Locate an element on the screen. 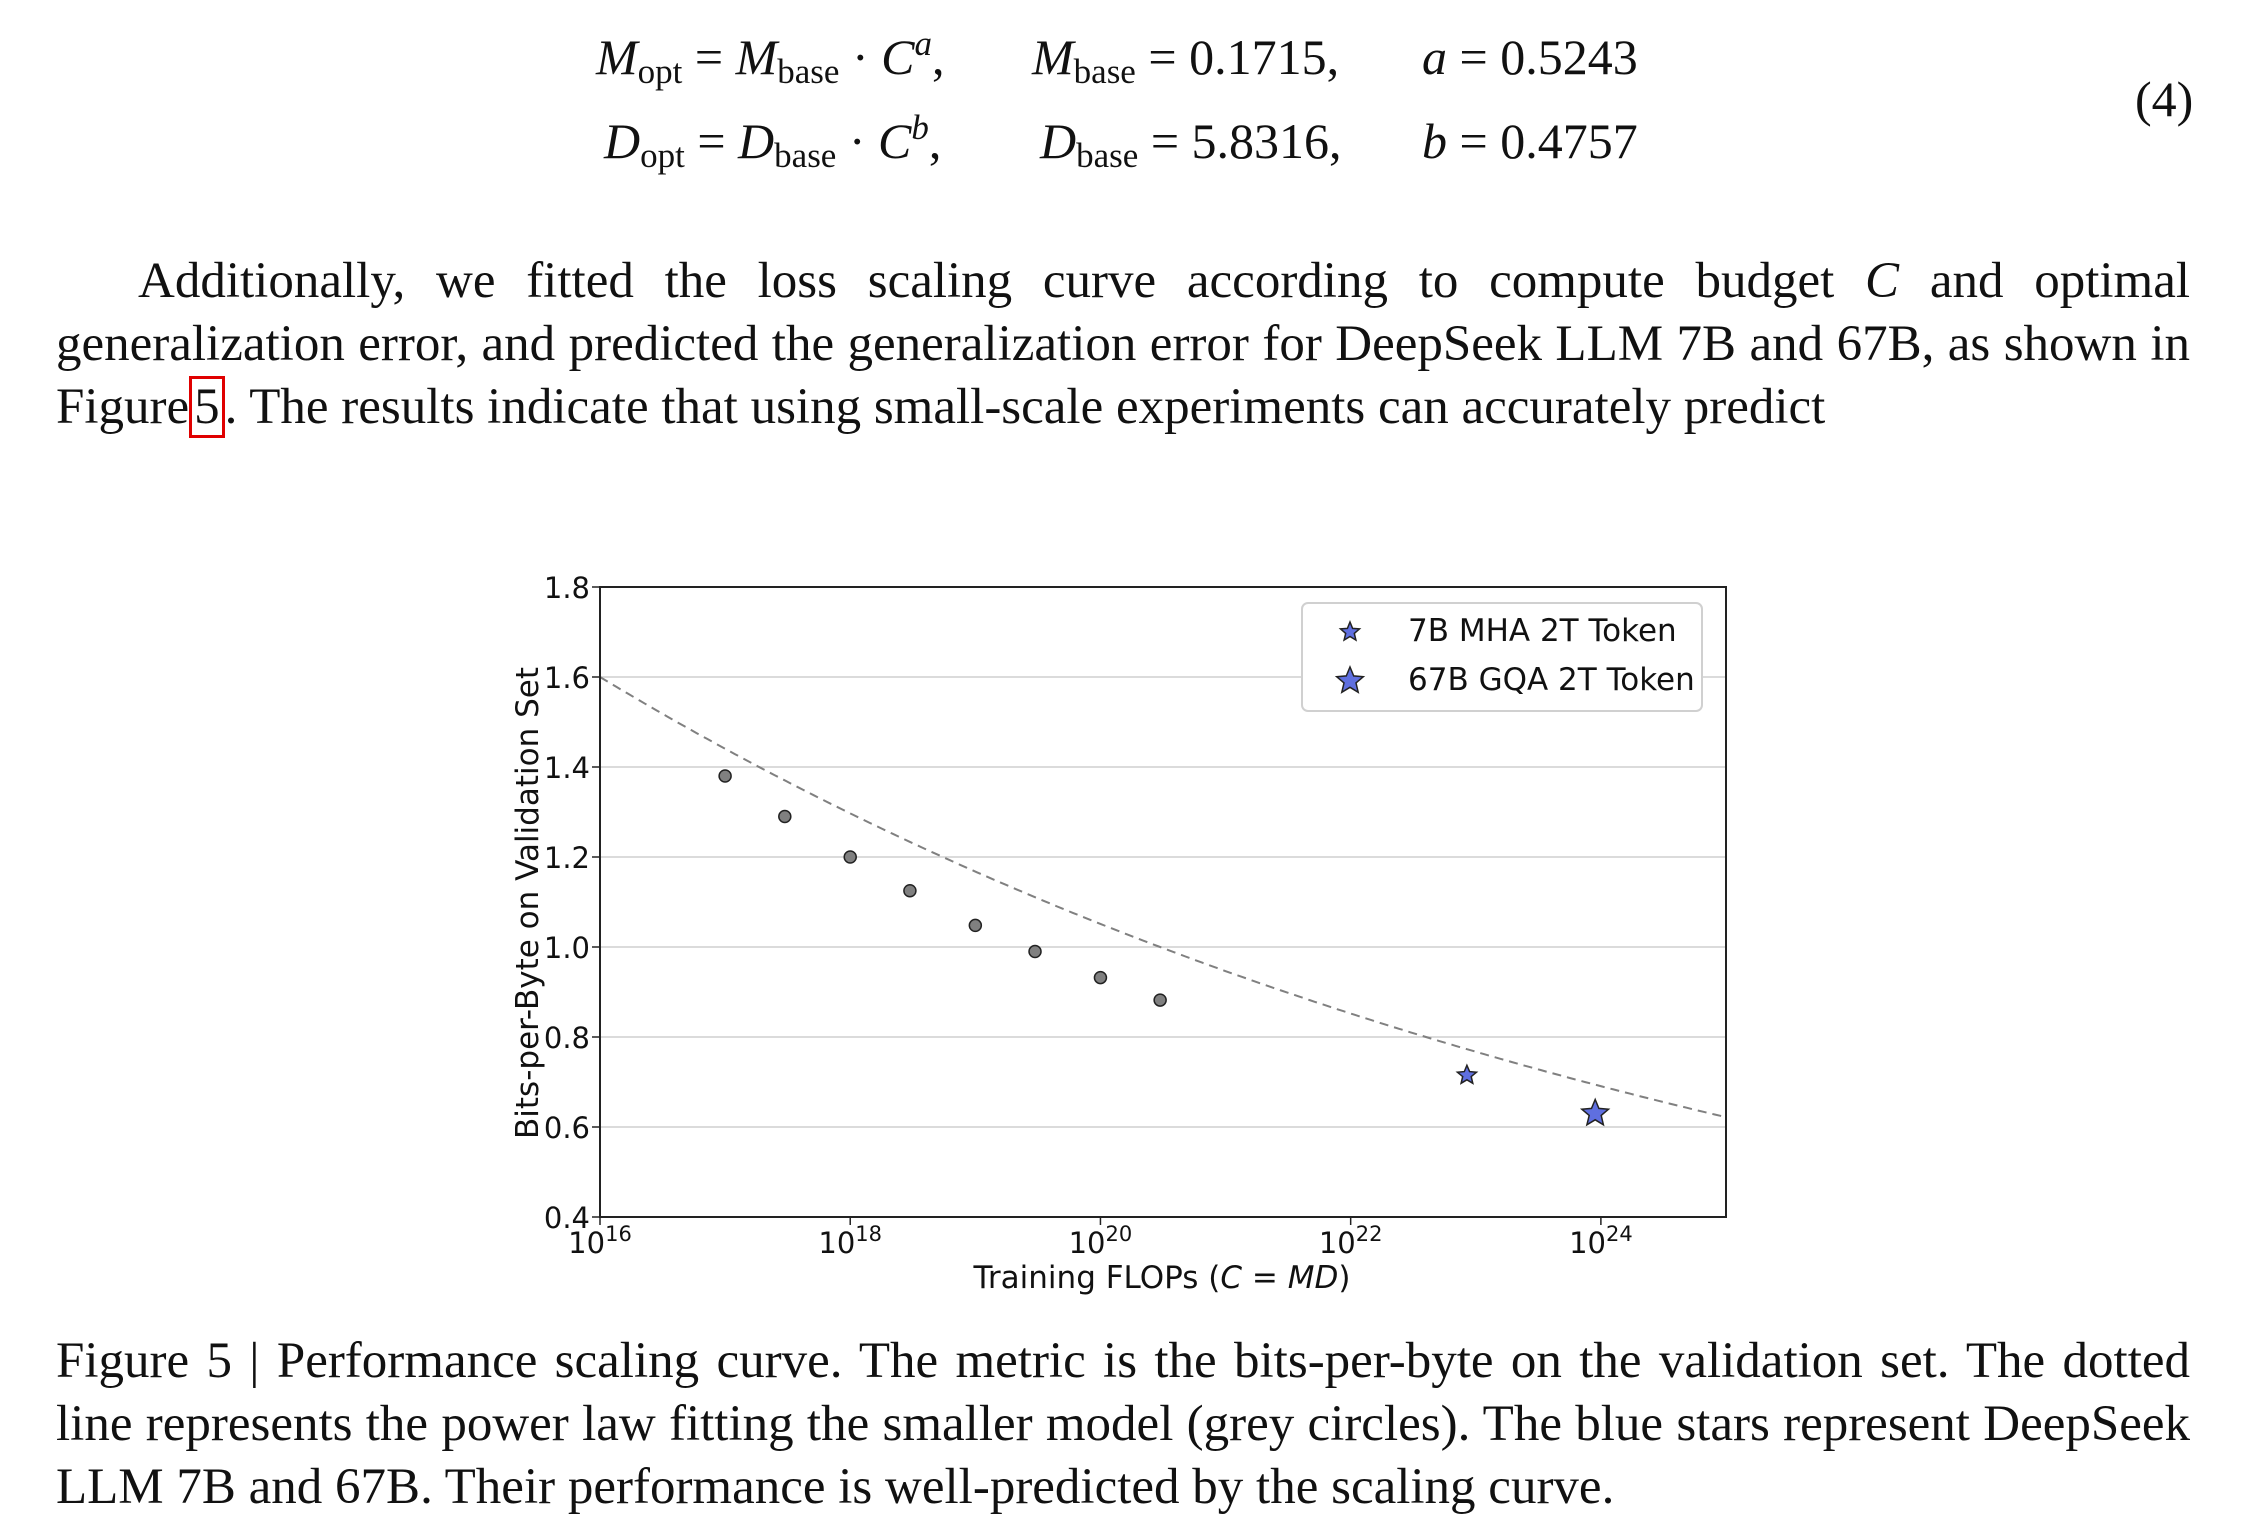  x-ticks: 1016 1018 1020 1022 1024 is located at coordinates (1100, 1238).